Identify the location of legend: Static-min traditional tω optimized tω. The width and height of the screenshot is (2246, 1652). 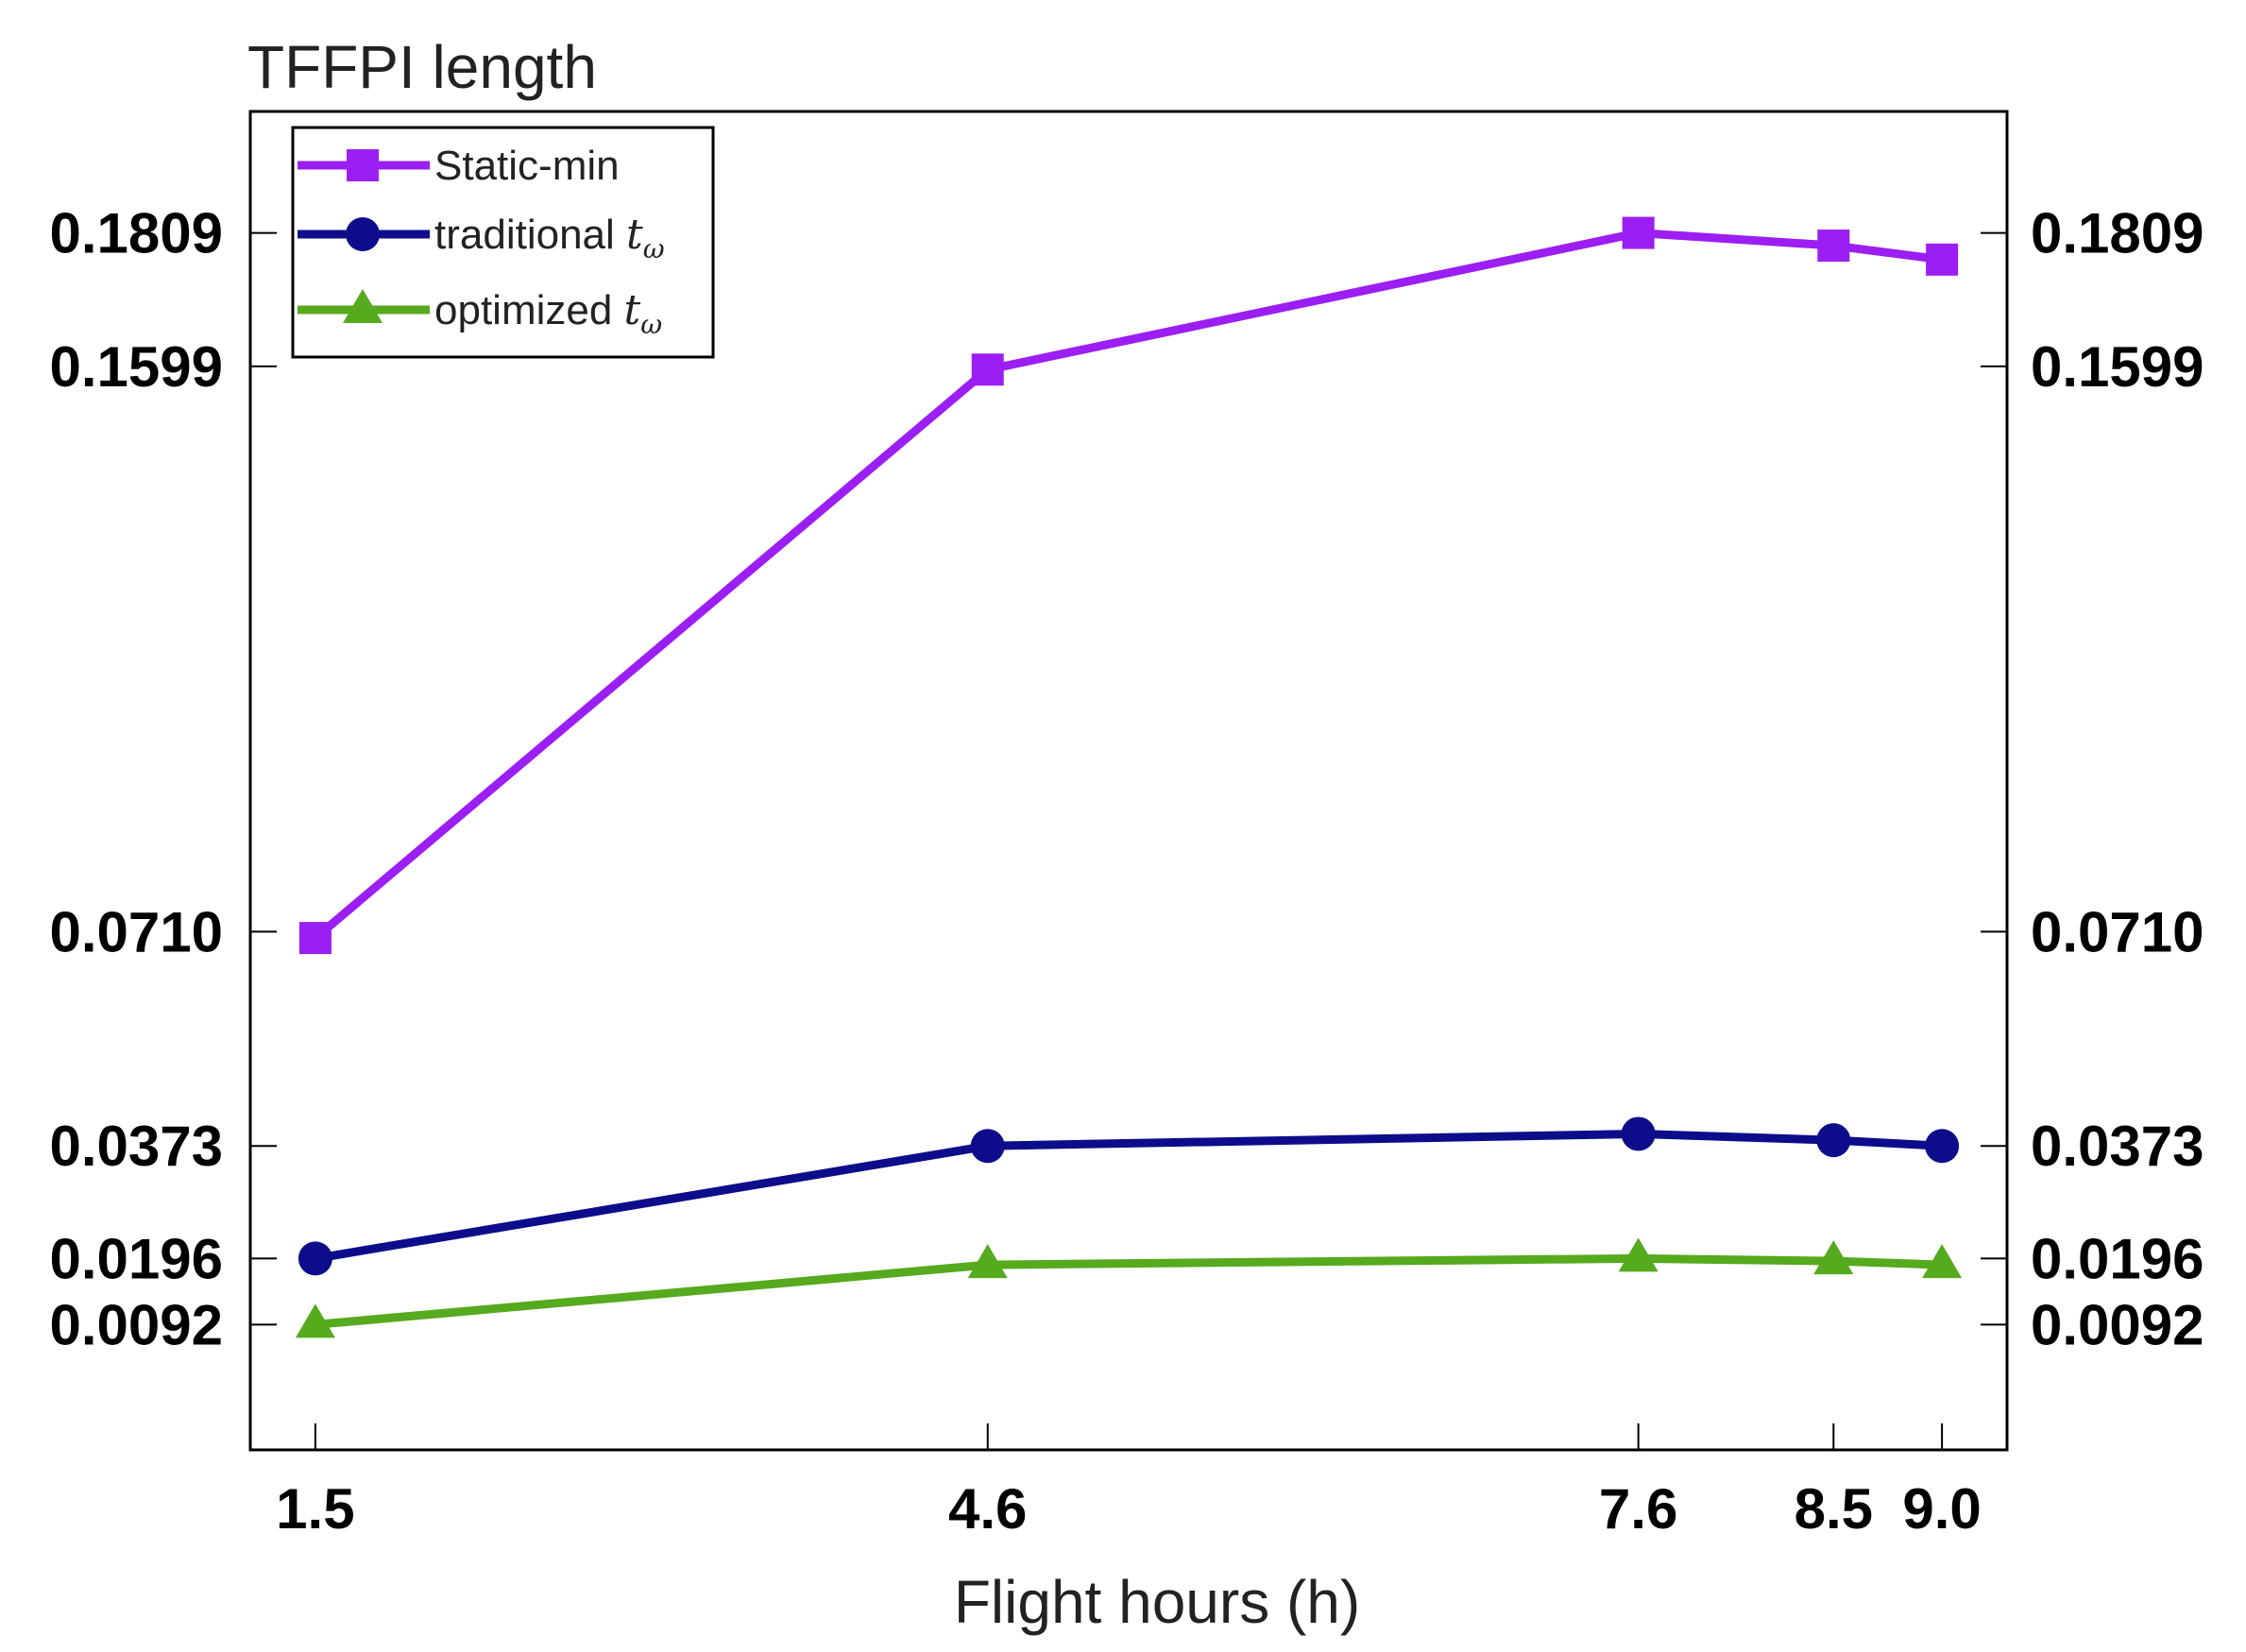
(503, 243).